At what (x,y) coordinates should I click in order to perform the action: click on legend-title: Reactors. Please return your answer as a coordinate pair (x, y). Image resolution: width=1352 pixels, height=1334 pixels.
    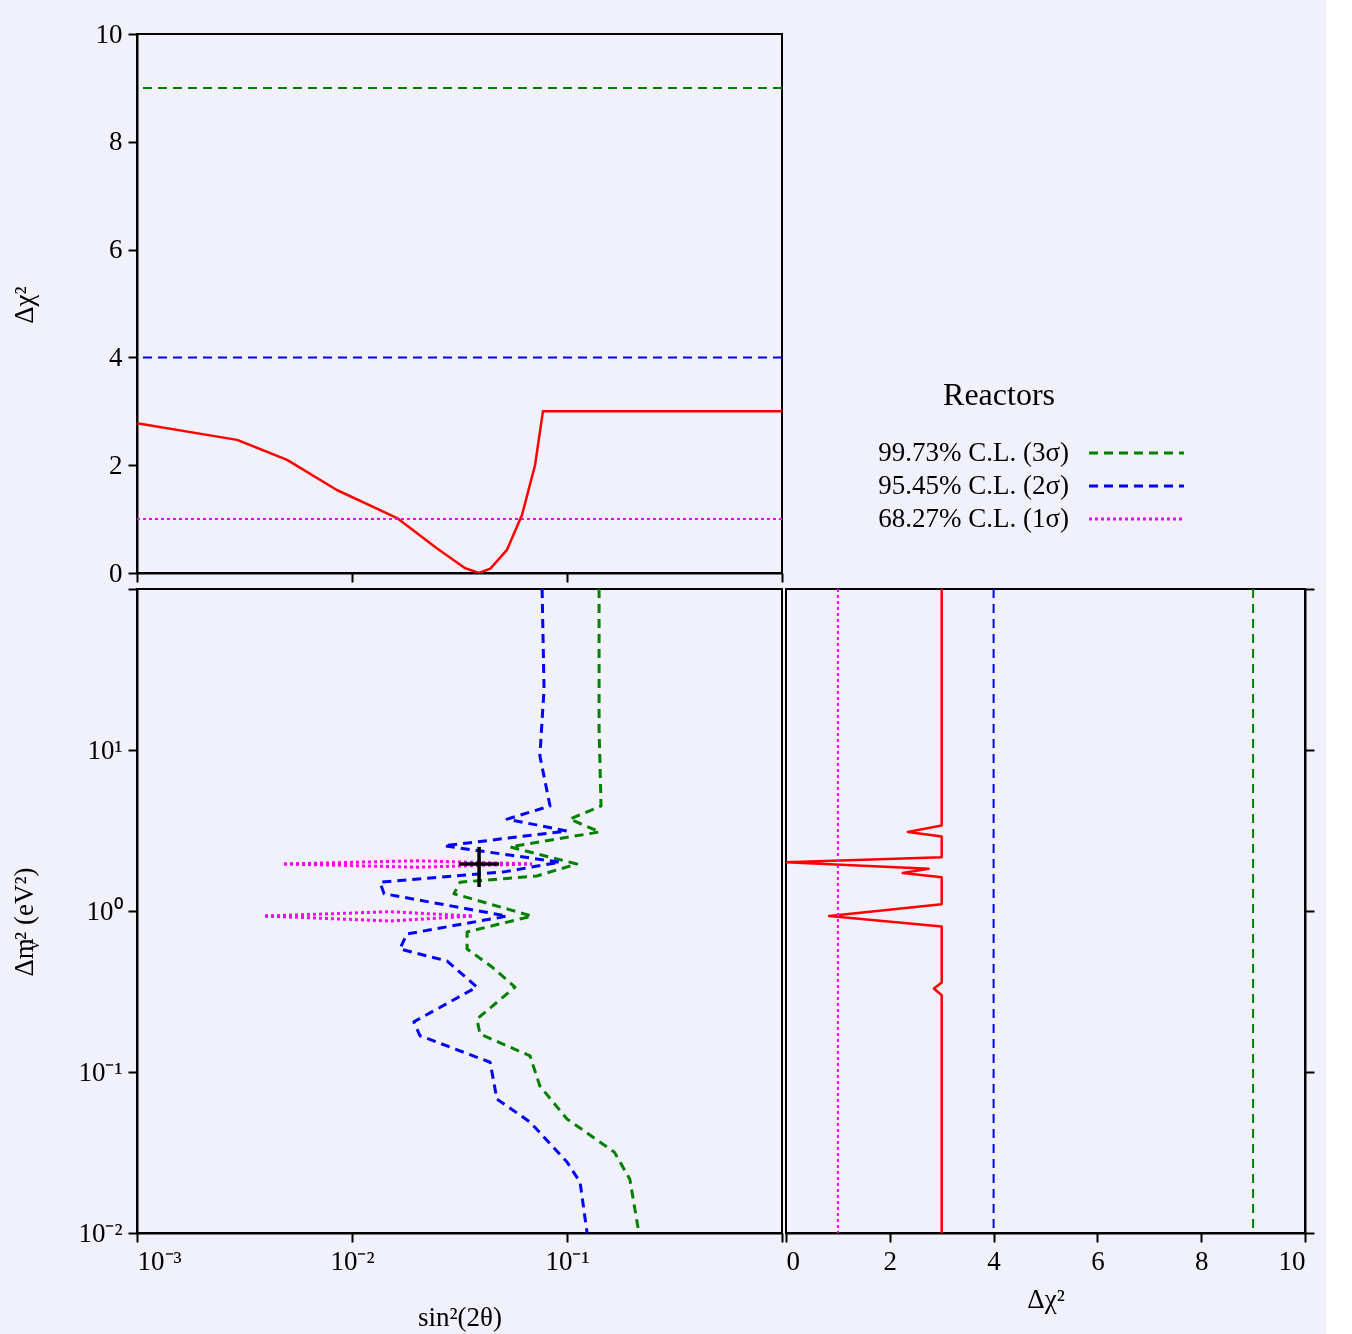
    Looking at the image, I should click on (999, 394).